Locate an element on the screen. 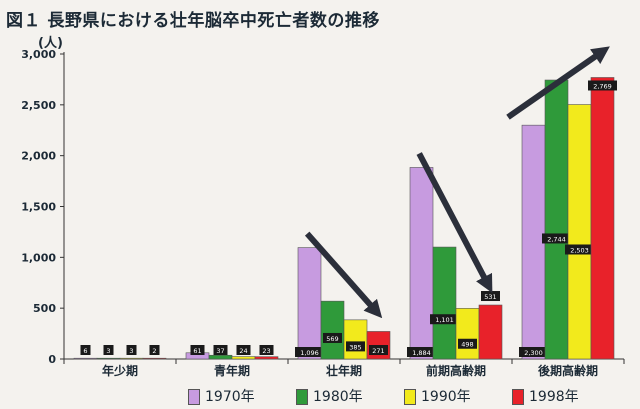 The width and height of the screenshot is (640, 409). data-label: 569 is located at coordinates (332, 339).